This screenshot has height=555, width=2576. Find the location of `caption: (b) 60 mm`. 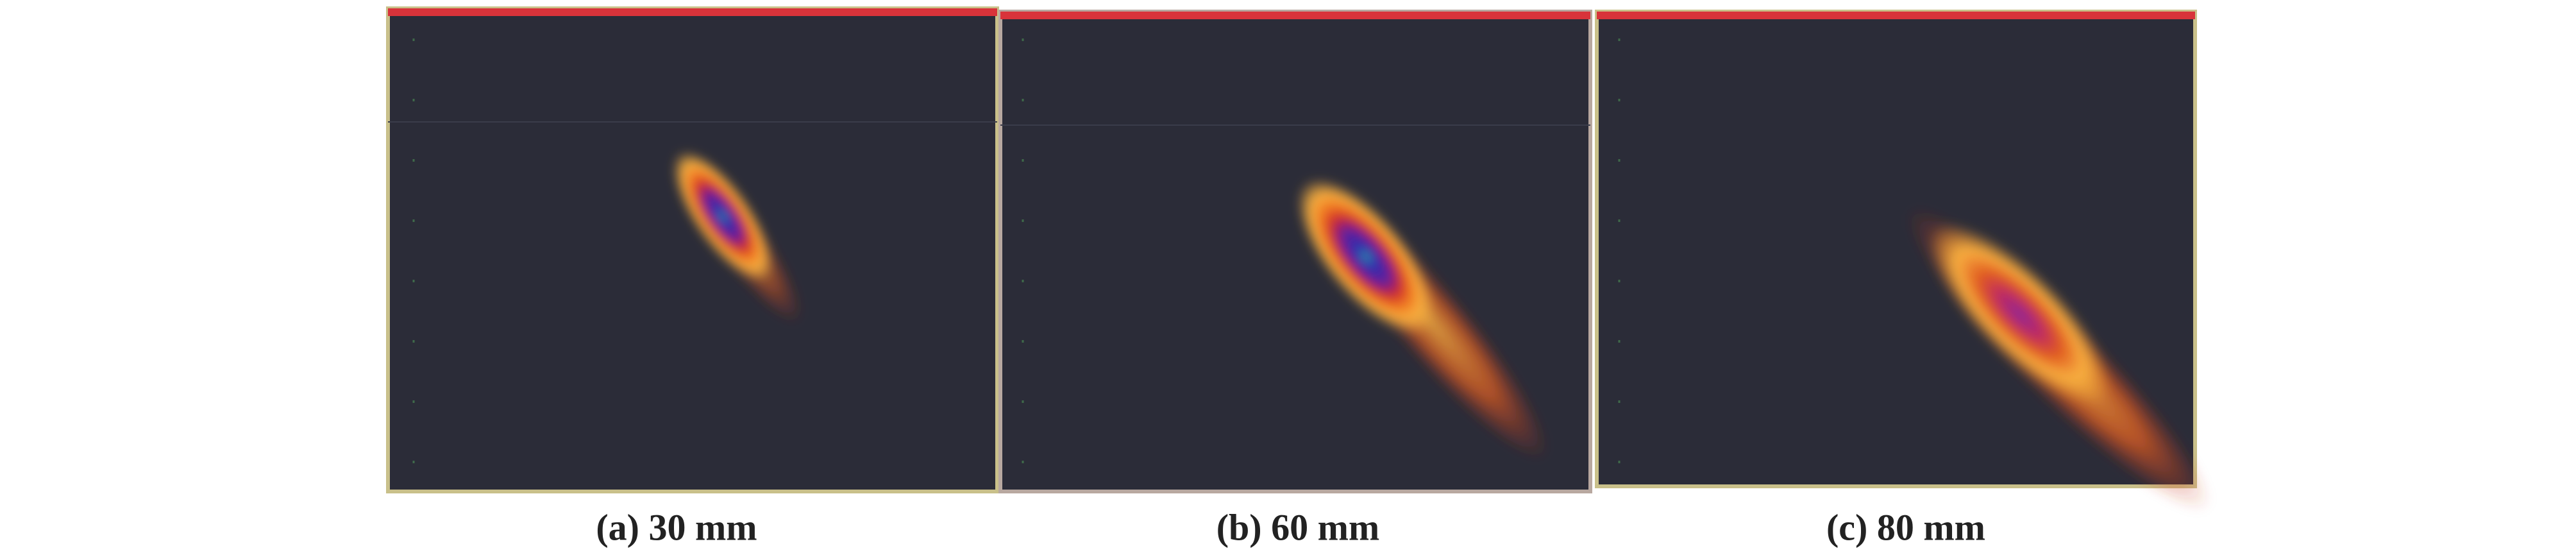

caption: (b) 60 mm is located at coordinates (1298, 527).